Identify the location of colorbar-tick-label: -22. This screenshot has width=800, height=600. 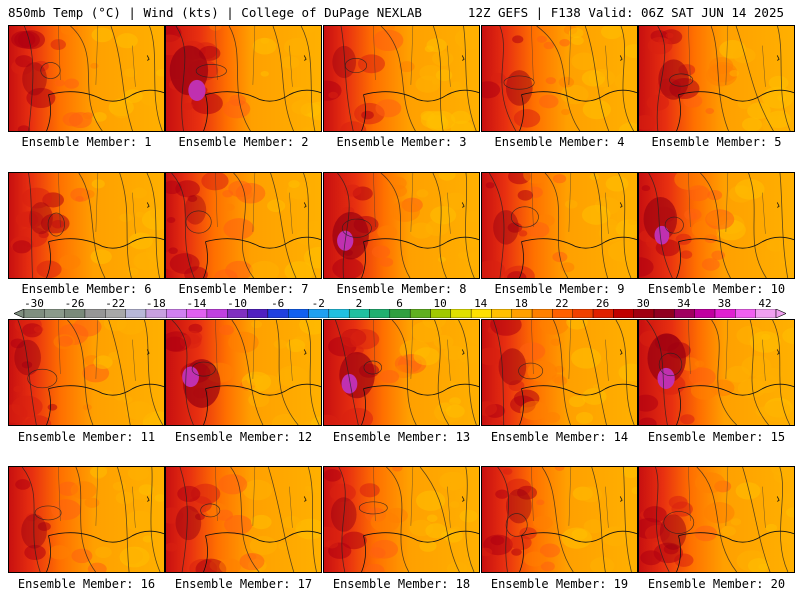
(115, 303).